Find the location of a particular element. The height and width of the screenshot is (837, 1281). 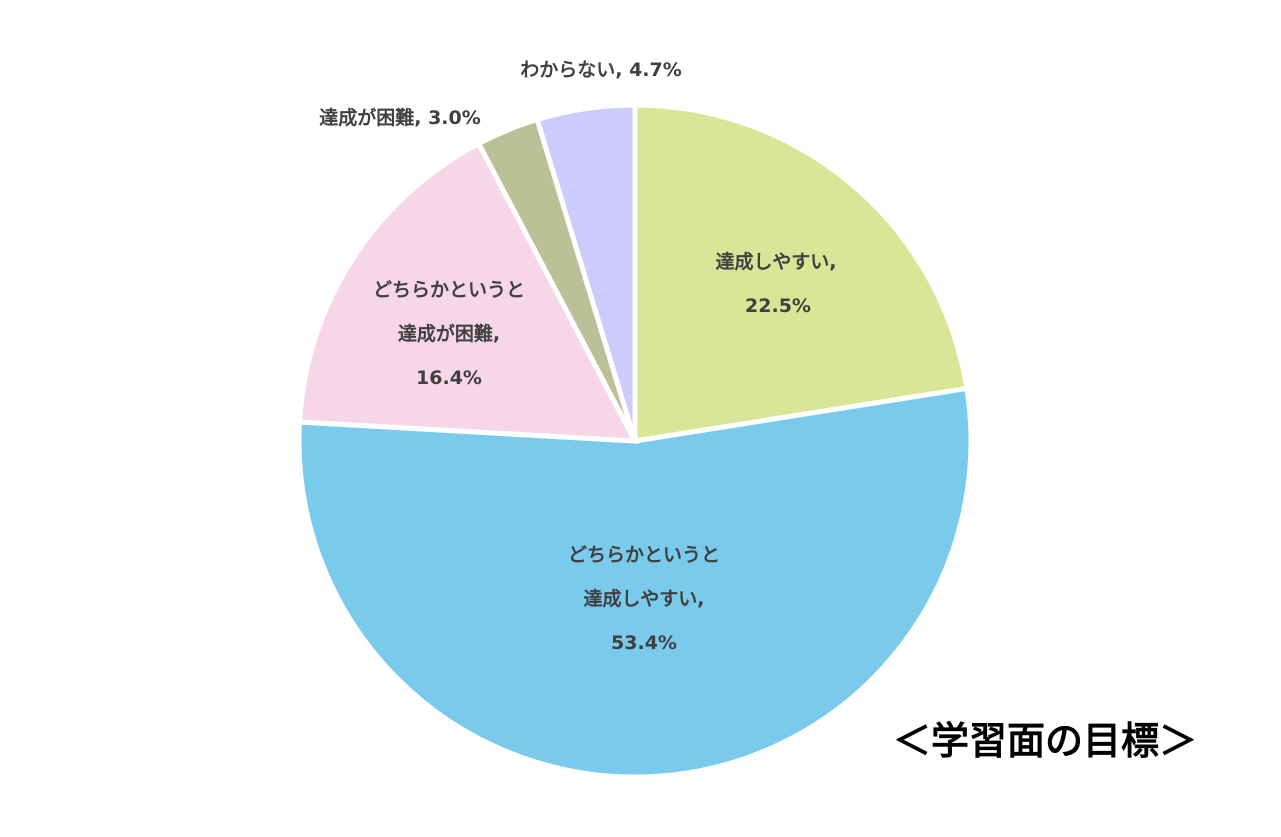

slice-wakaranai is located at coordinates (586, 272).